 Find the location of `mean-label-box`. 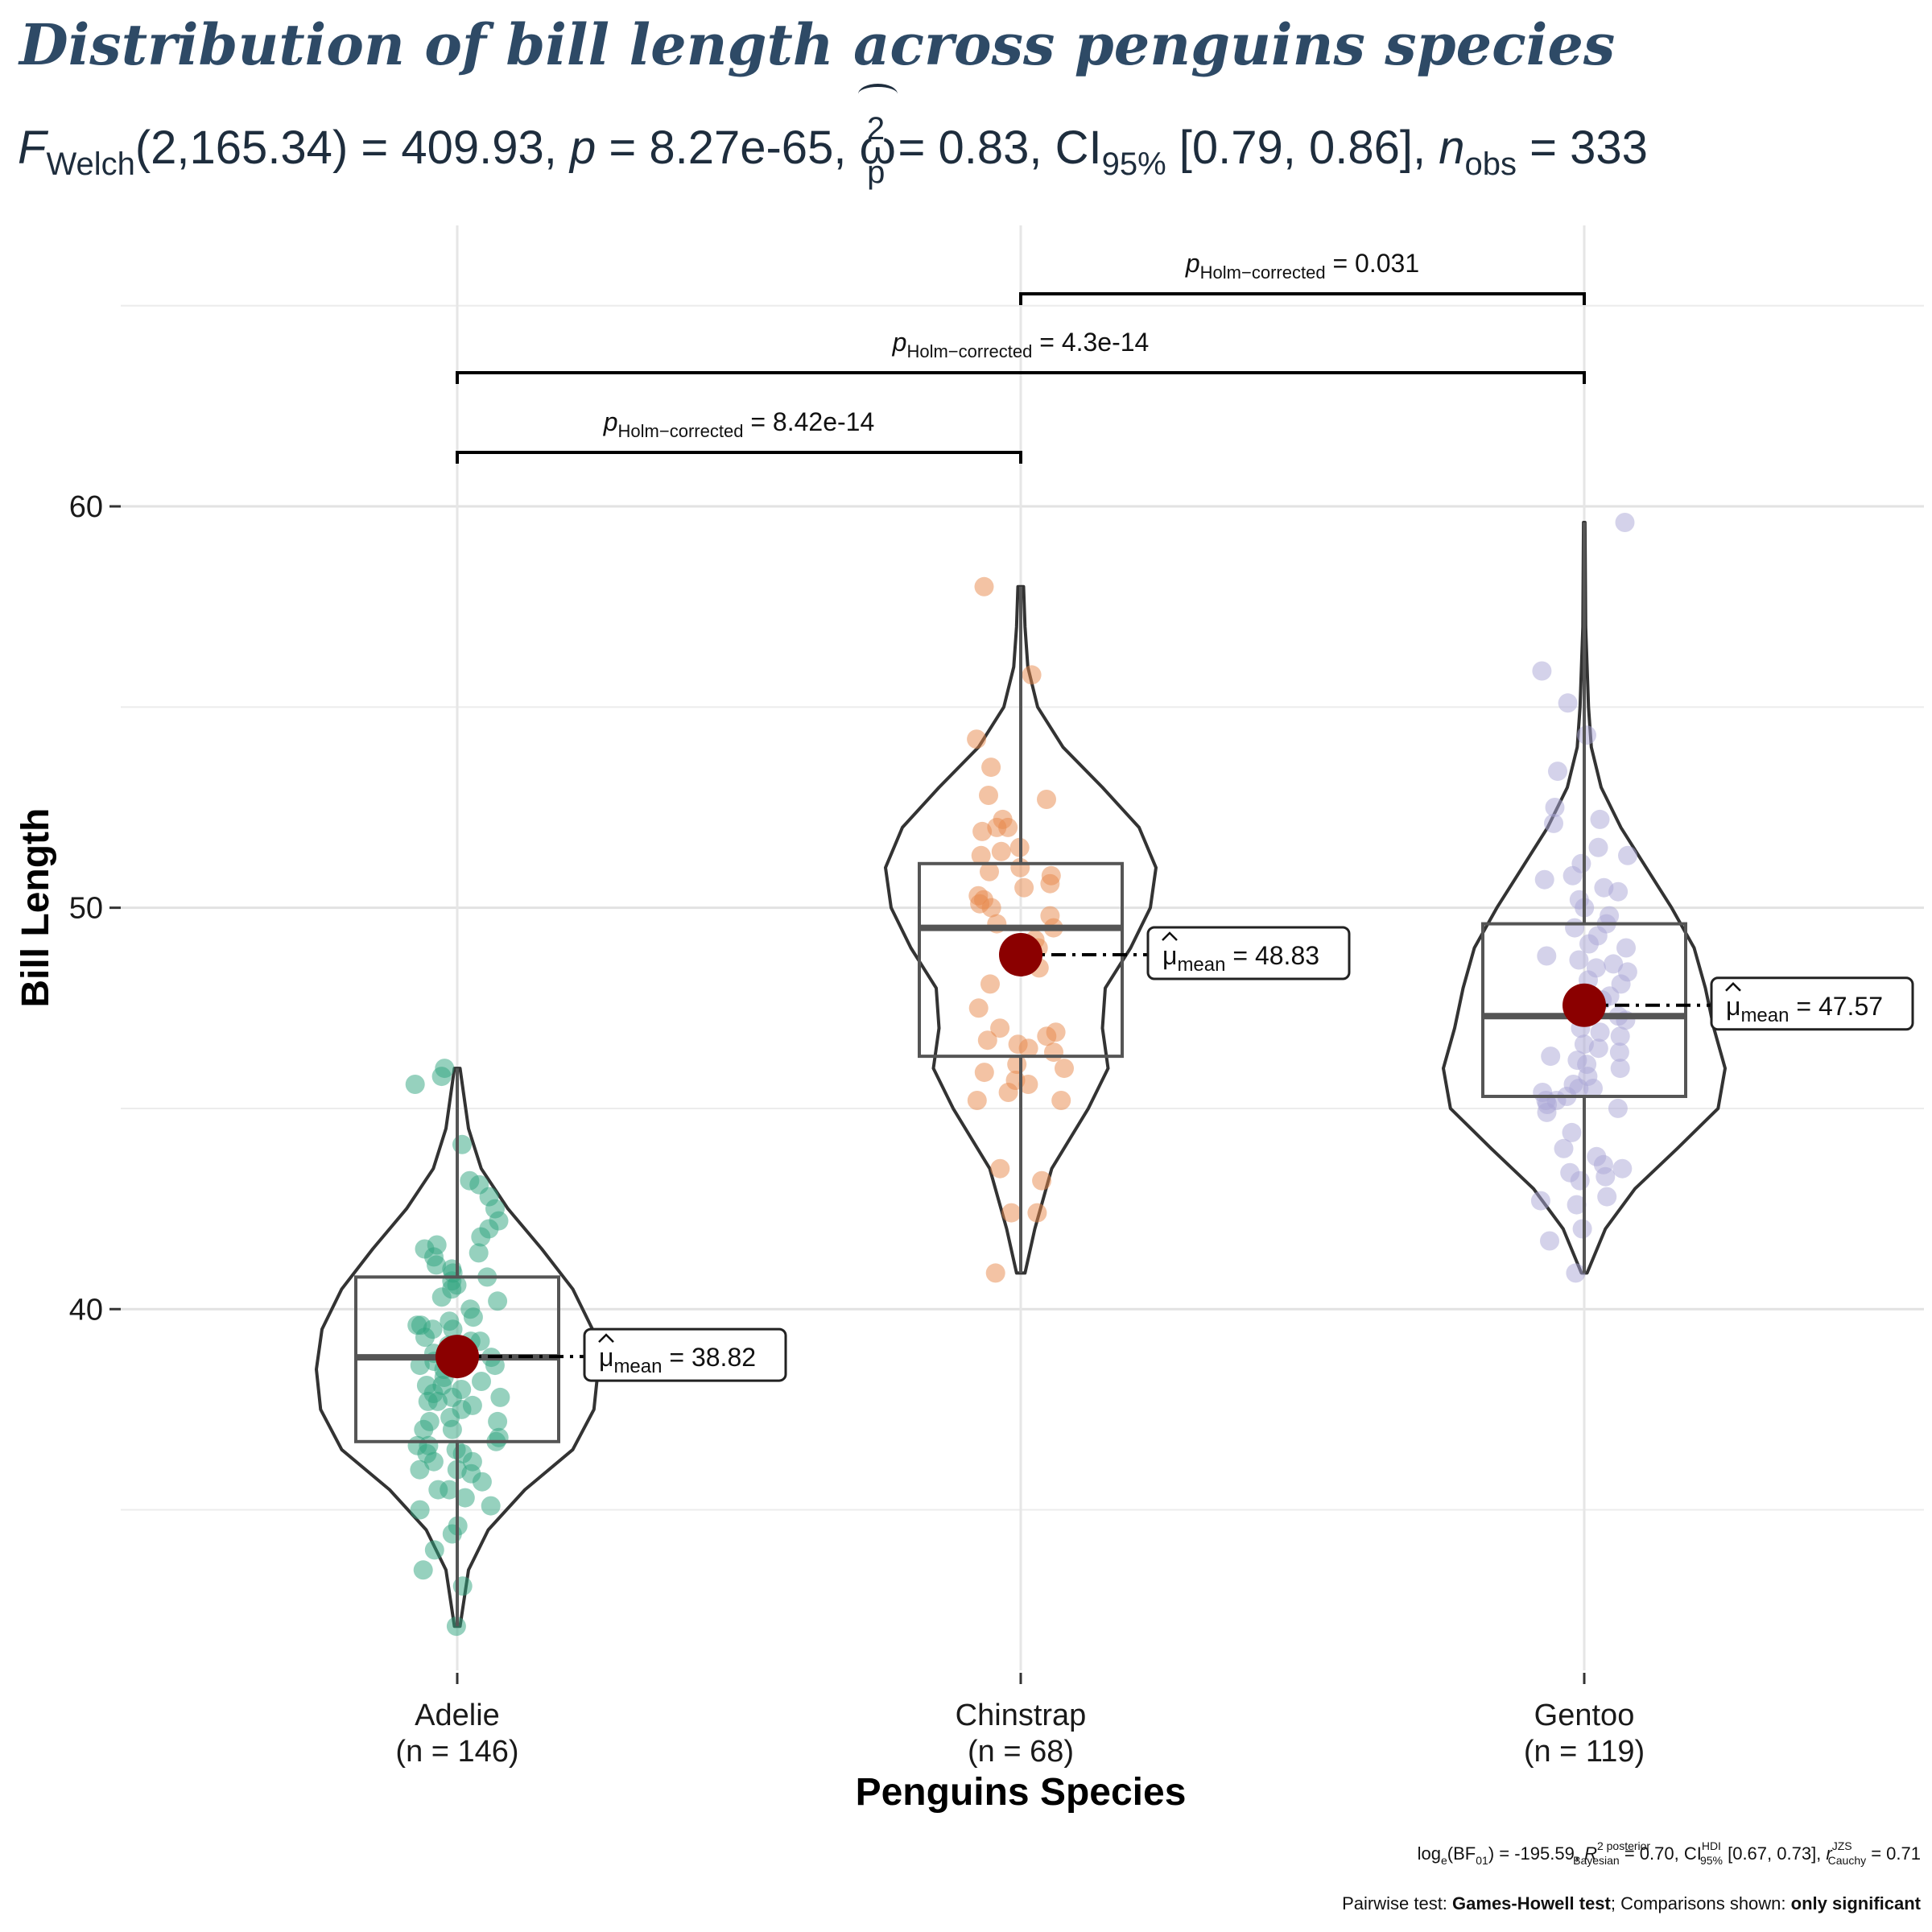

mean-label-box is located at coordinates (1248, 953).